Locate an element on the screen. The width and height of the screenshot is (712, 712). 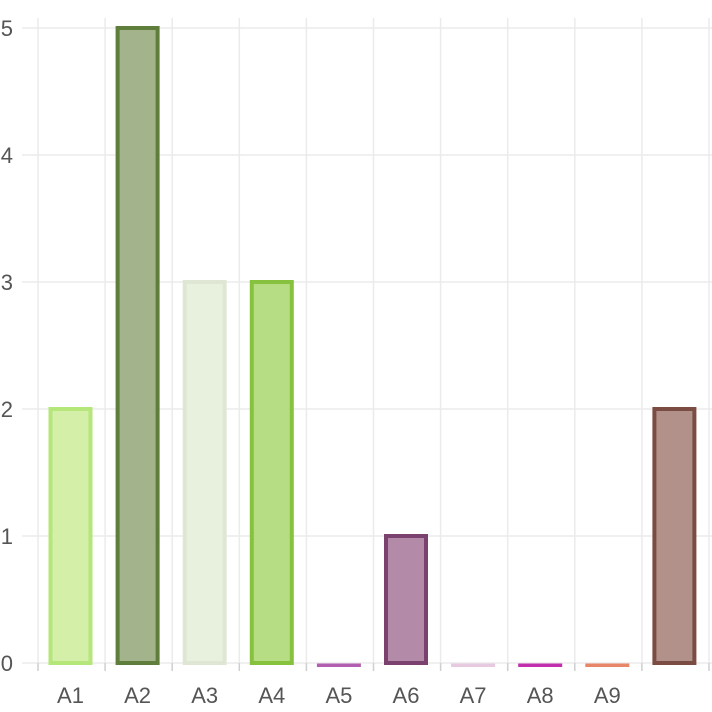
bar-A5 is located at coordinates (338, 665).